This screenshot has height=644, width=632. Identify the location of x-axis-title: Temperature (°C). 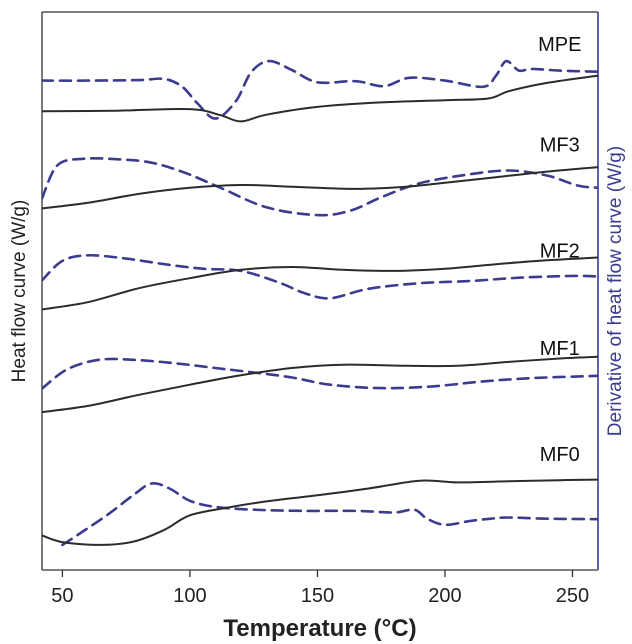
(319, 628).